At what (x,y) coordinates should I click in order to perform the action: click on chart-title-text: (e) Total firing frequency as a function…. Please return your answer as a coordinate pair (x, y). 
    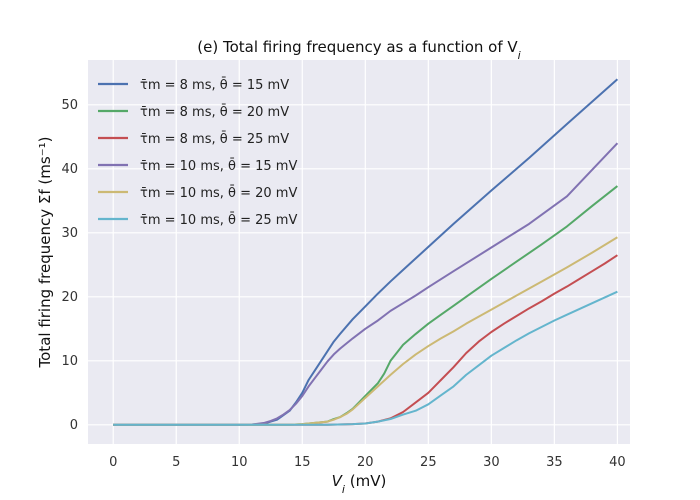
    Looking at the image, I should click on (357, 47).